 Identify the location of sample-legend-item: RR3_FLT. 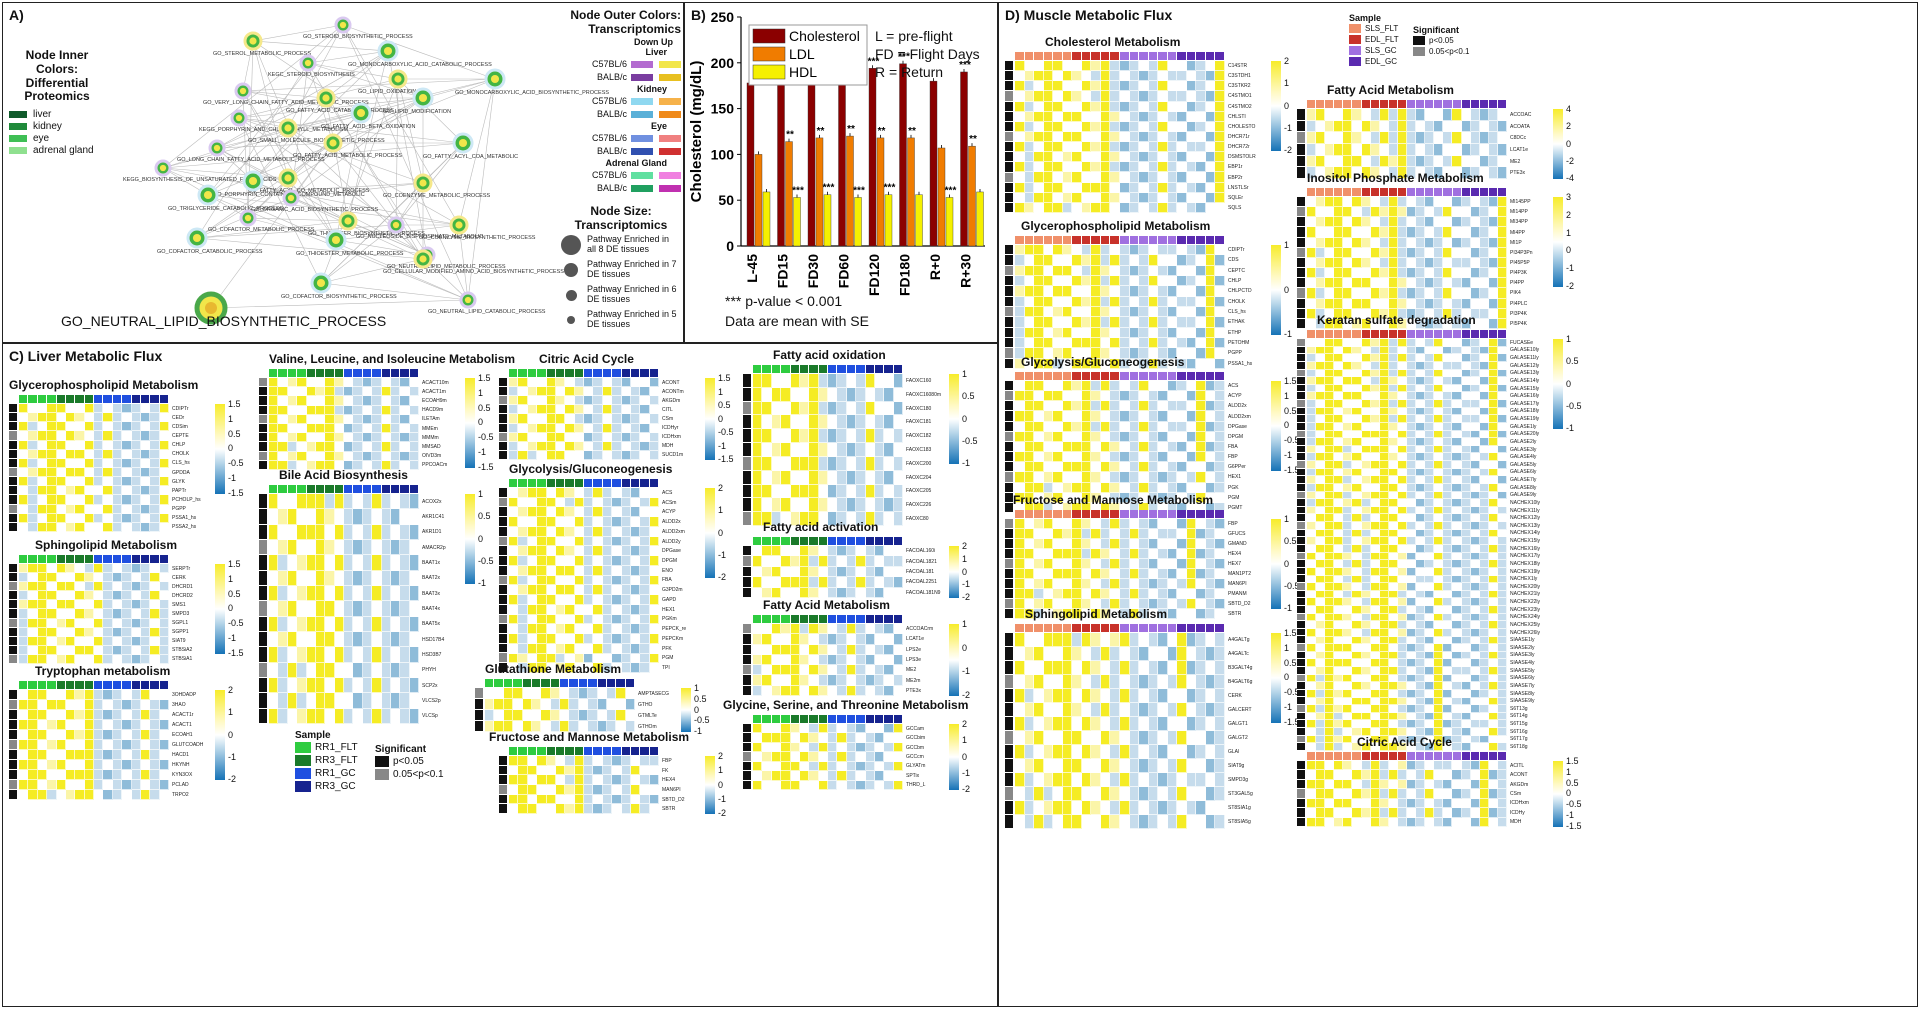
(385, 760).